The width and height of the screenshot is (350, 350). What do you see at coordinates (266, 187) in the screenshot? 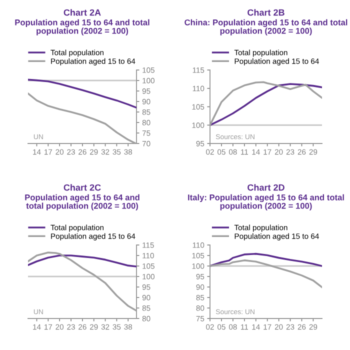
I see `chart-title: Chart 2D` at bounding box center [266, 187].